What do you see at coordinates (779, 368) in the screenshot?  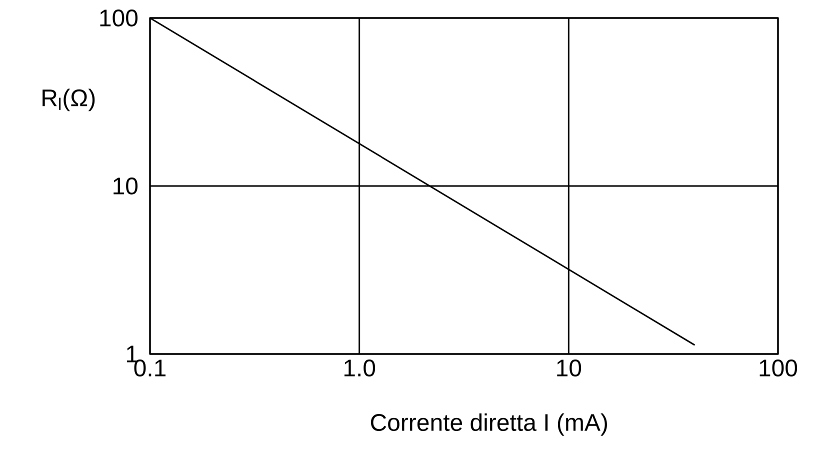 I see `x-tick-label: 100` at bounding box center [779, 368].